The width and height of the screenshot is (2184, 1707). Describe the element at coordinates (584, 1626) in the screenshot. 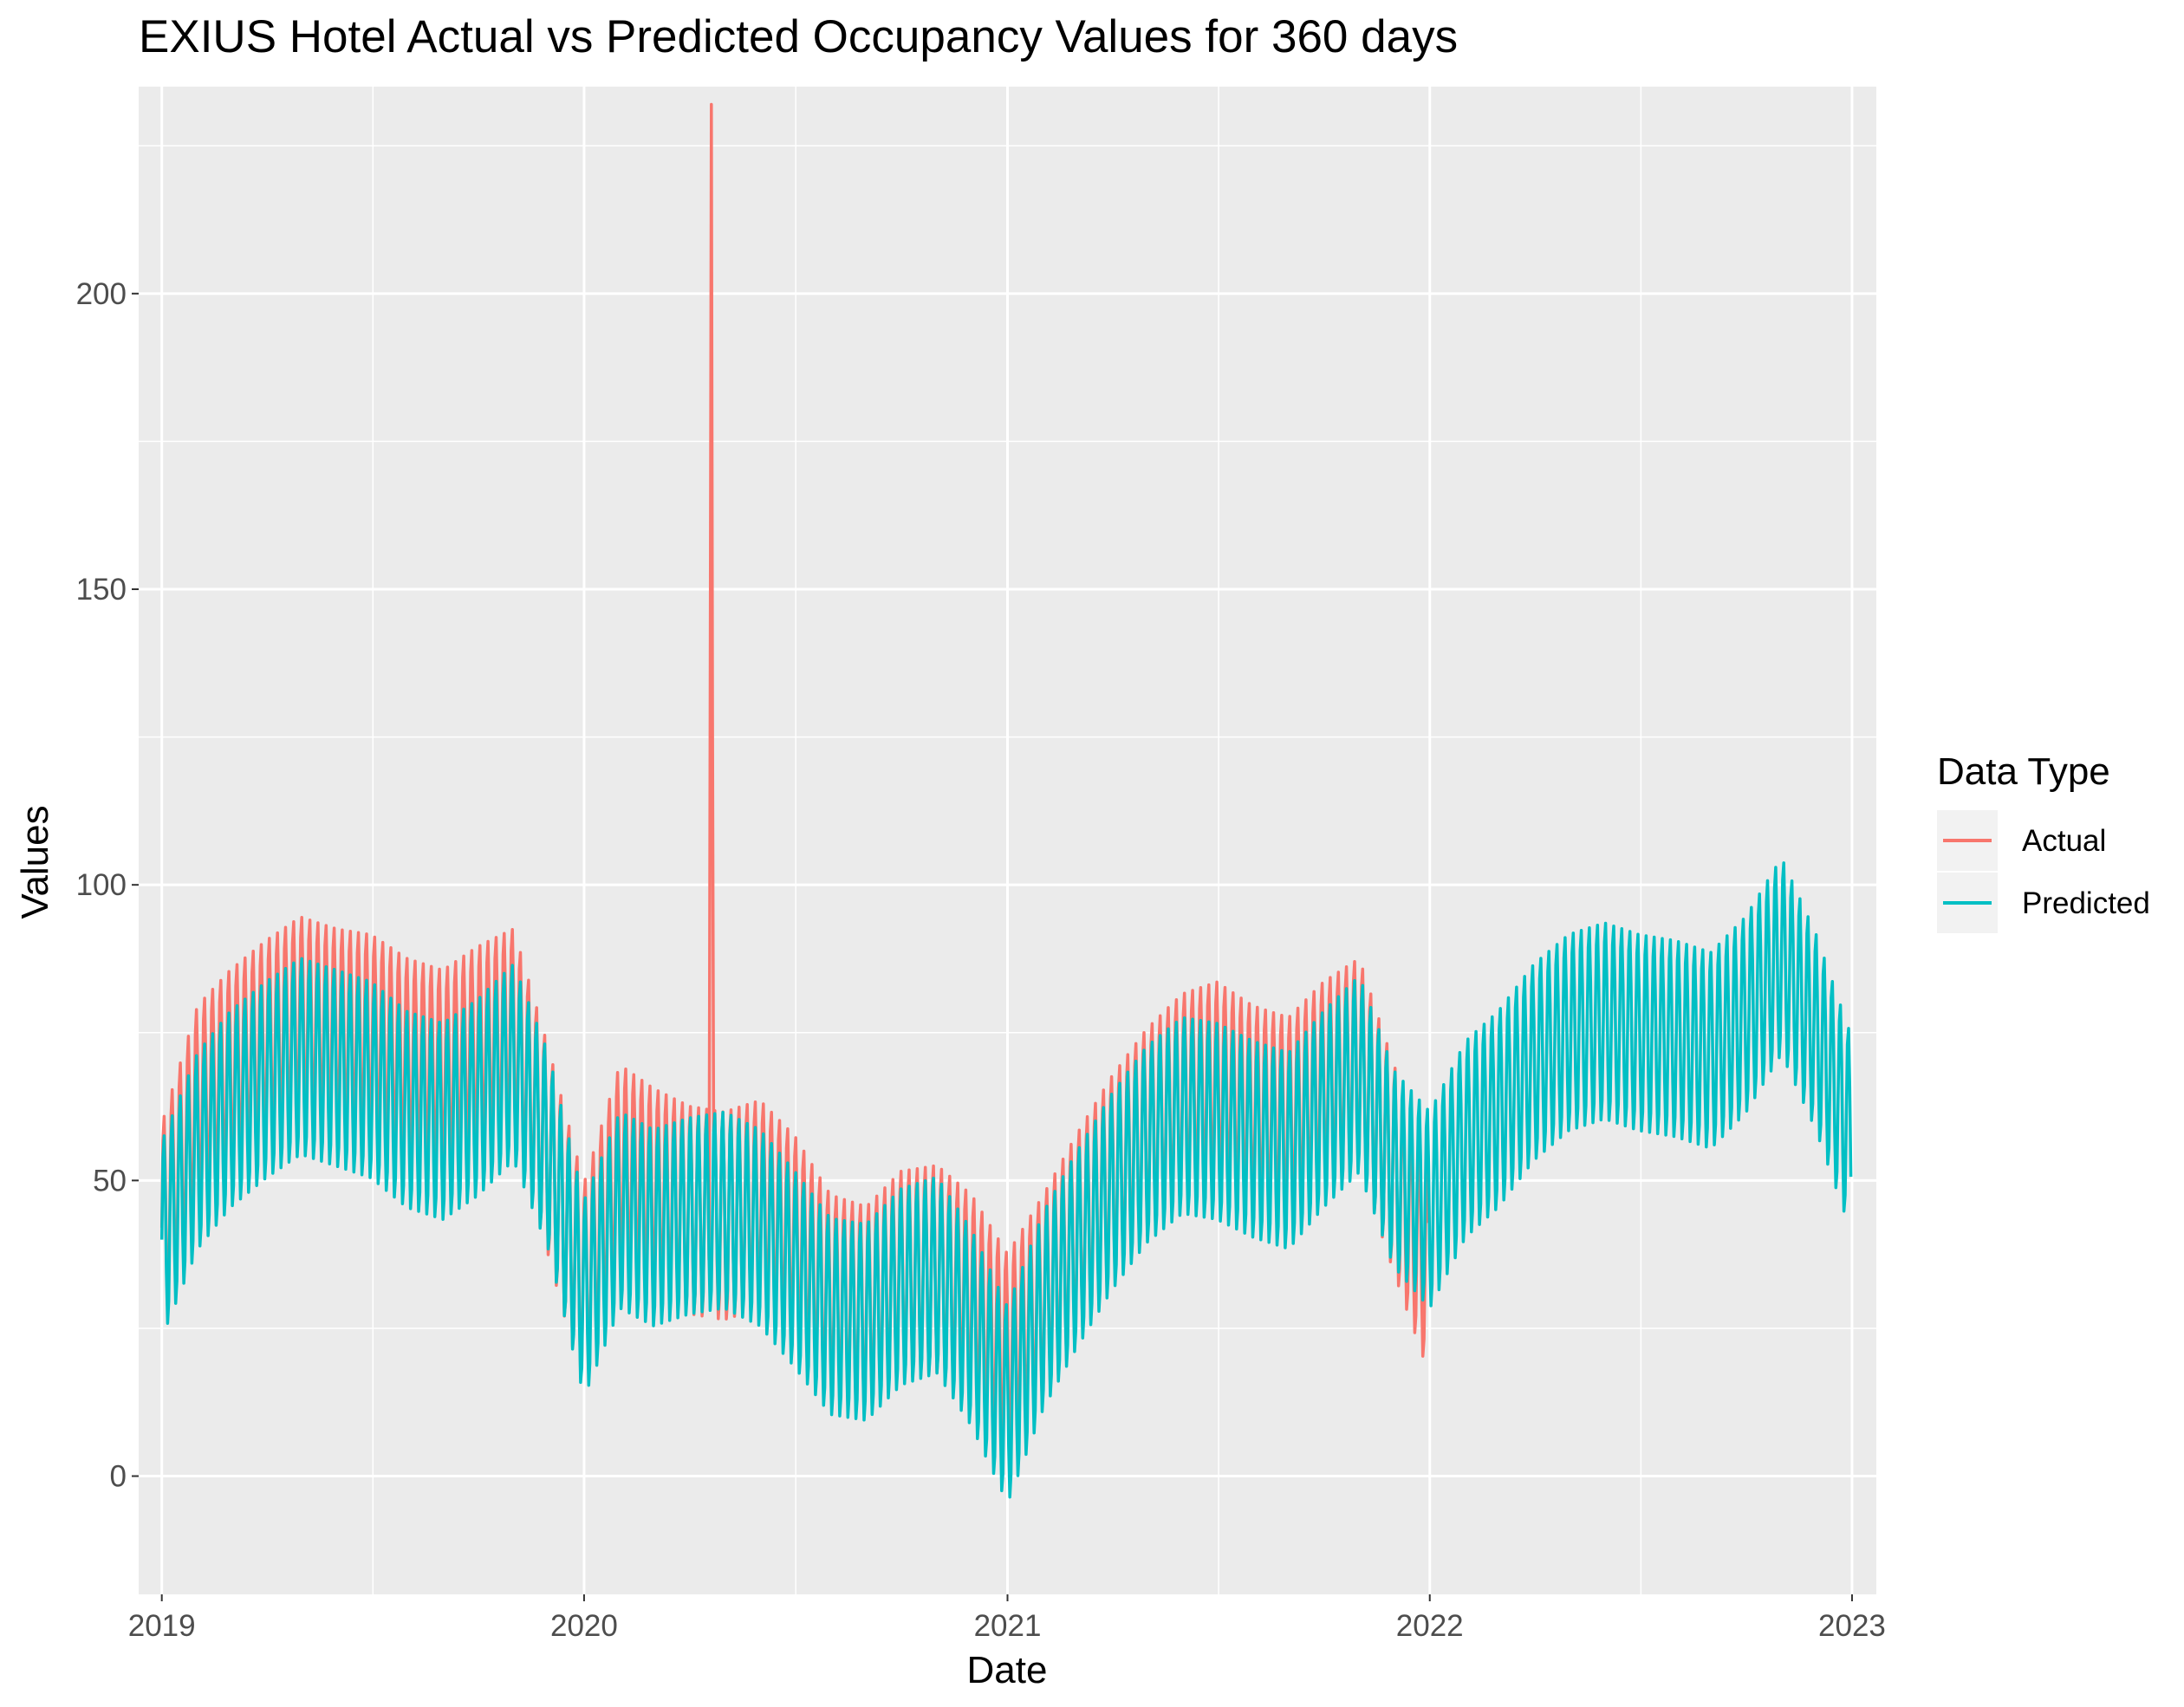

I see `x-tick-label: 2020` at that location.